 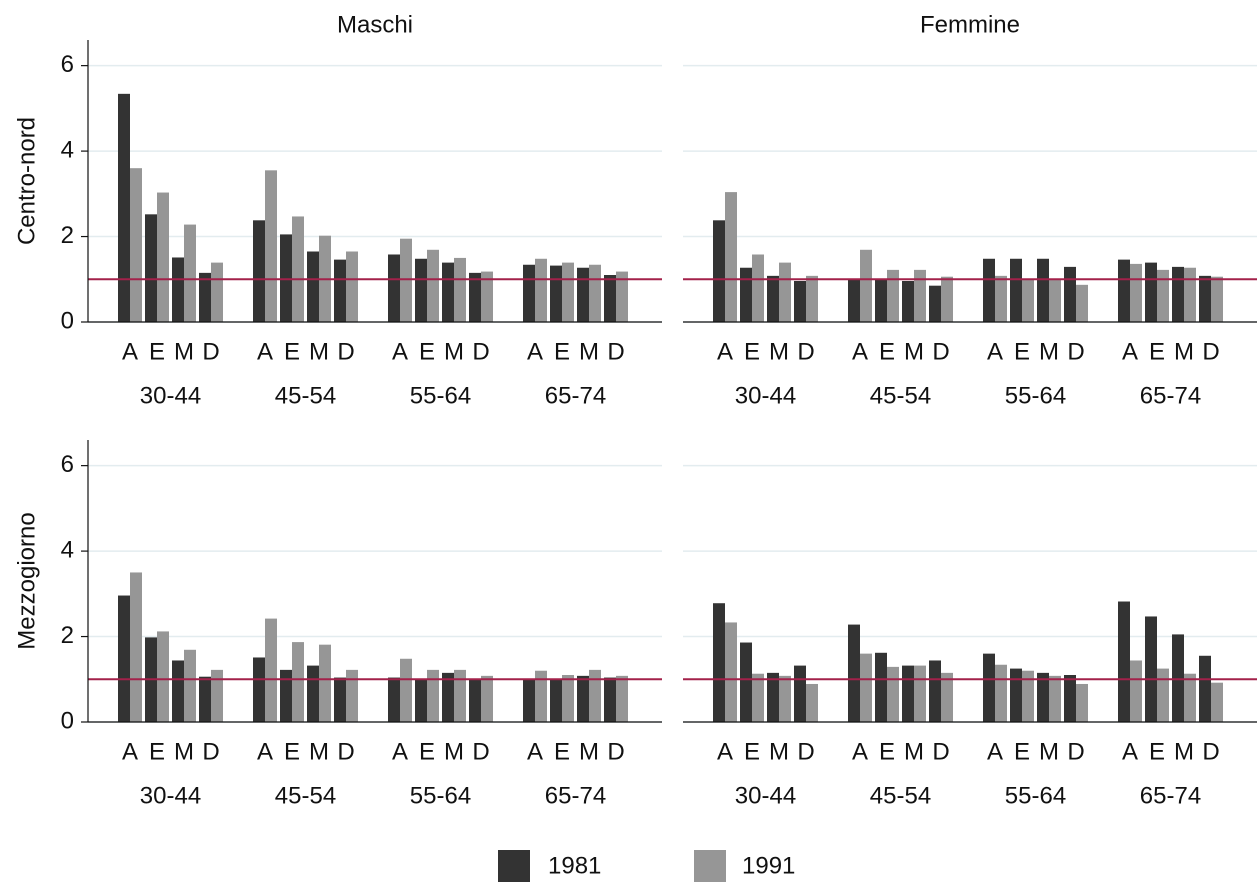 What do you see at coordinates (375, 24) in the screenshot?
I see `panel-title: Maschi` at bounding box center [375, 24].